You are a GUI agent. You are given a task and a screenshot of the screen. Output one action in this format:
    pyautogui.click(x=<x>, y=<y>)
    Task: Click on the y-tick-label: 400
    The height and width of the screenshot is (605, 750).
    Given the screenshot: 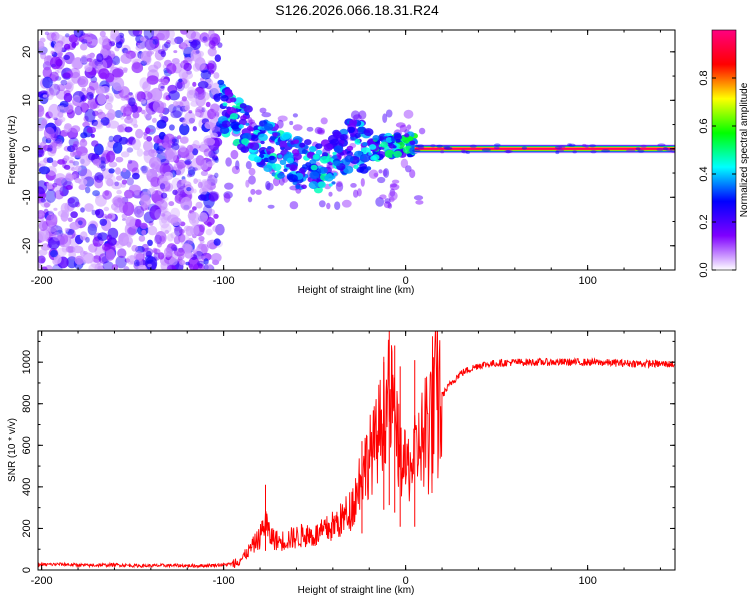 What is the action you would take?
    pyautogui.click(x=27, y=487)
    